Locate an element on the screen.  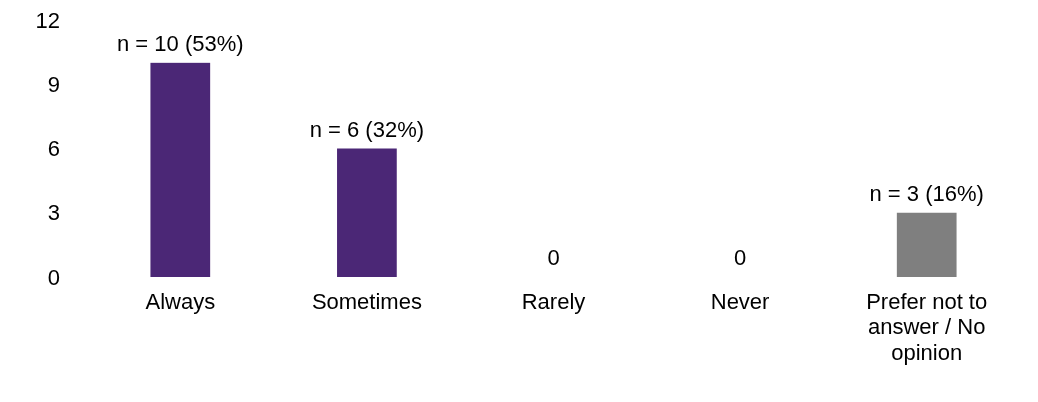
x-tick-label: Prefer not to answer / No opinion is located at coordinates (927, 327).